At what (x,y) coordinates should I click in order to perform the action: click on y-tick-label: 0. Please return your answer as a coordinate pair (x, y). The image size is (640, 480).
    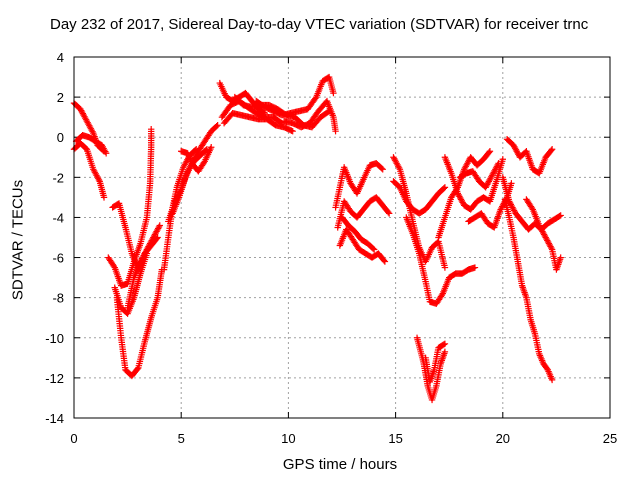
    Looking at the image, I should click on (60, 137).